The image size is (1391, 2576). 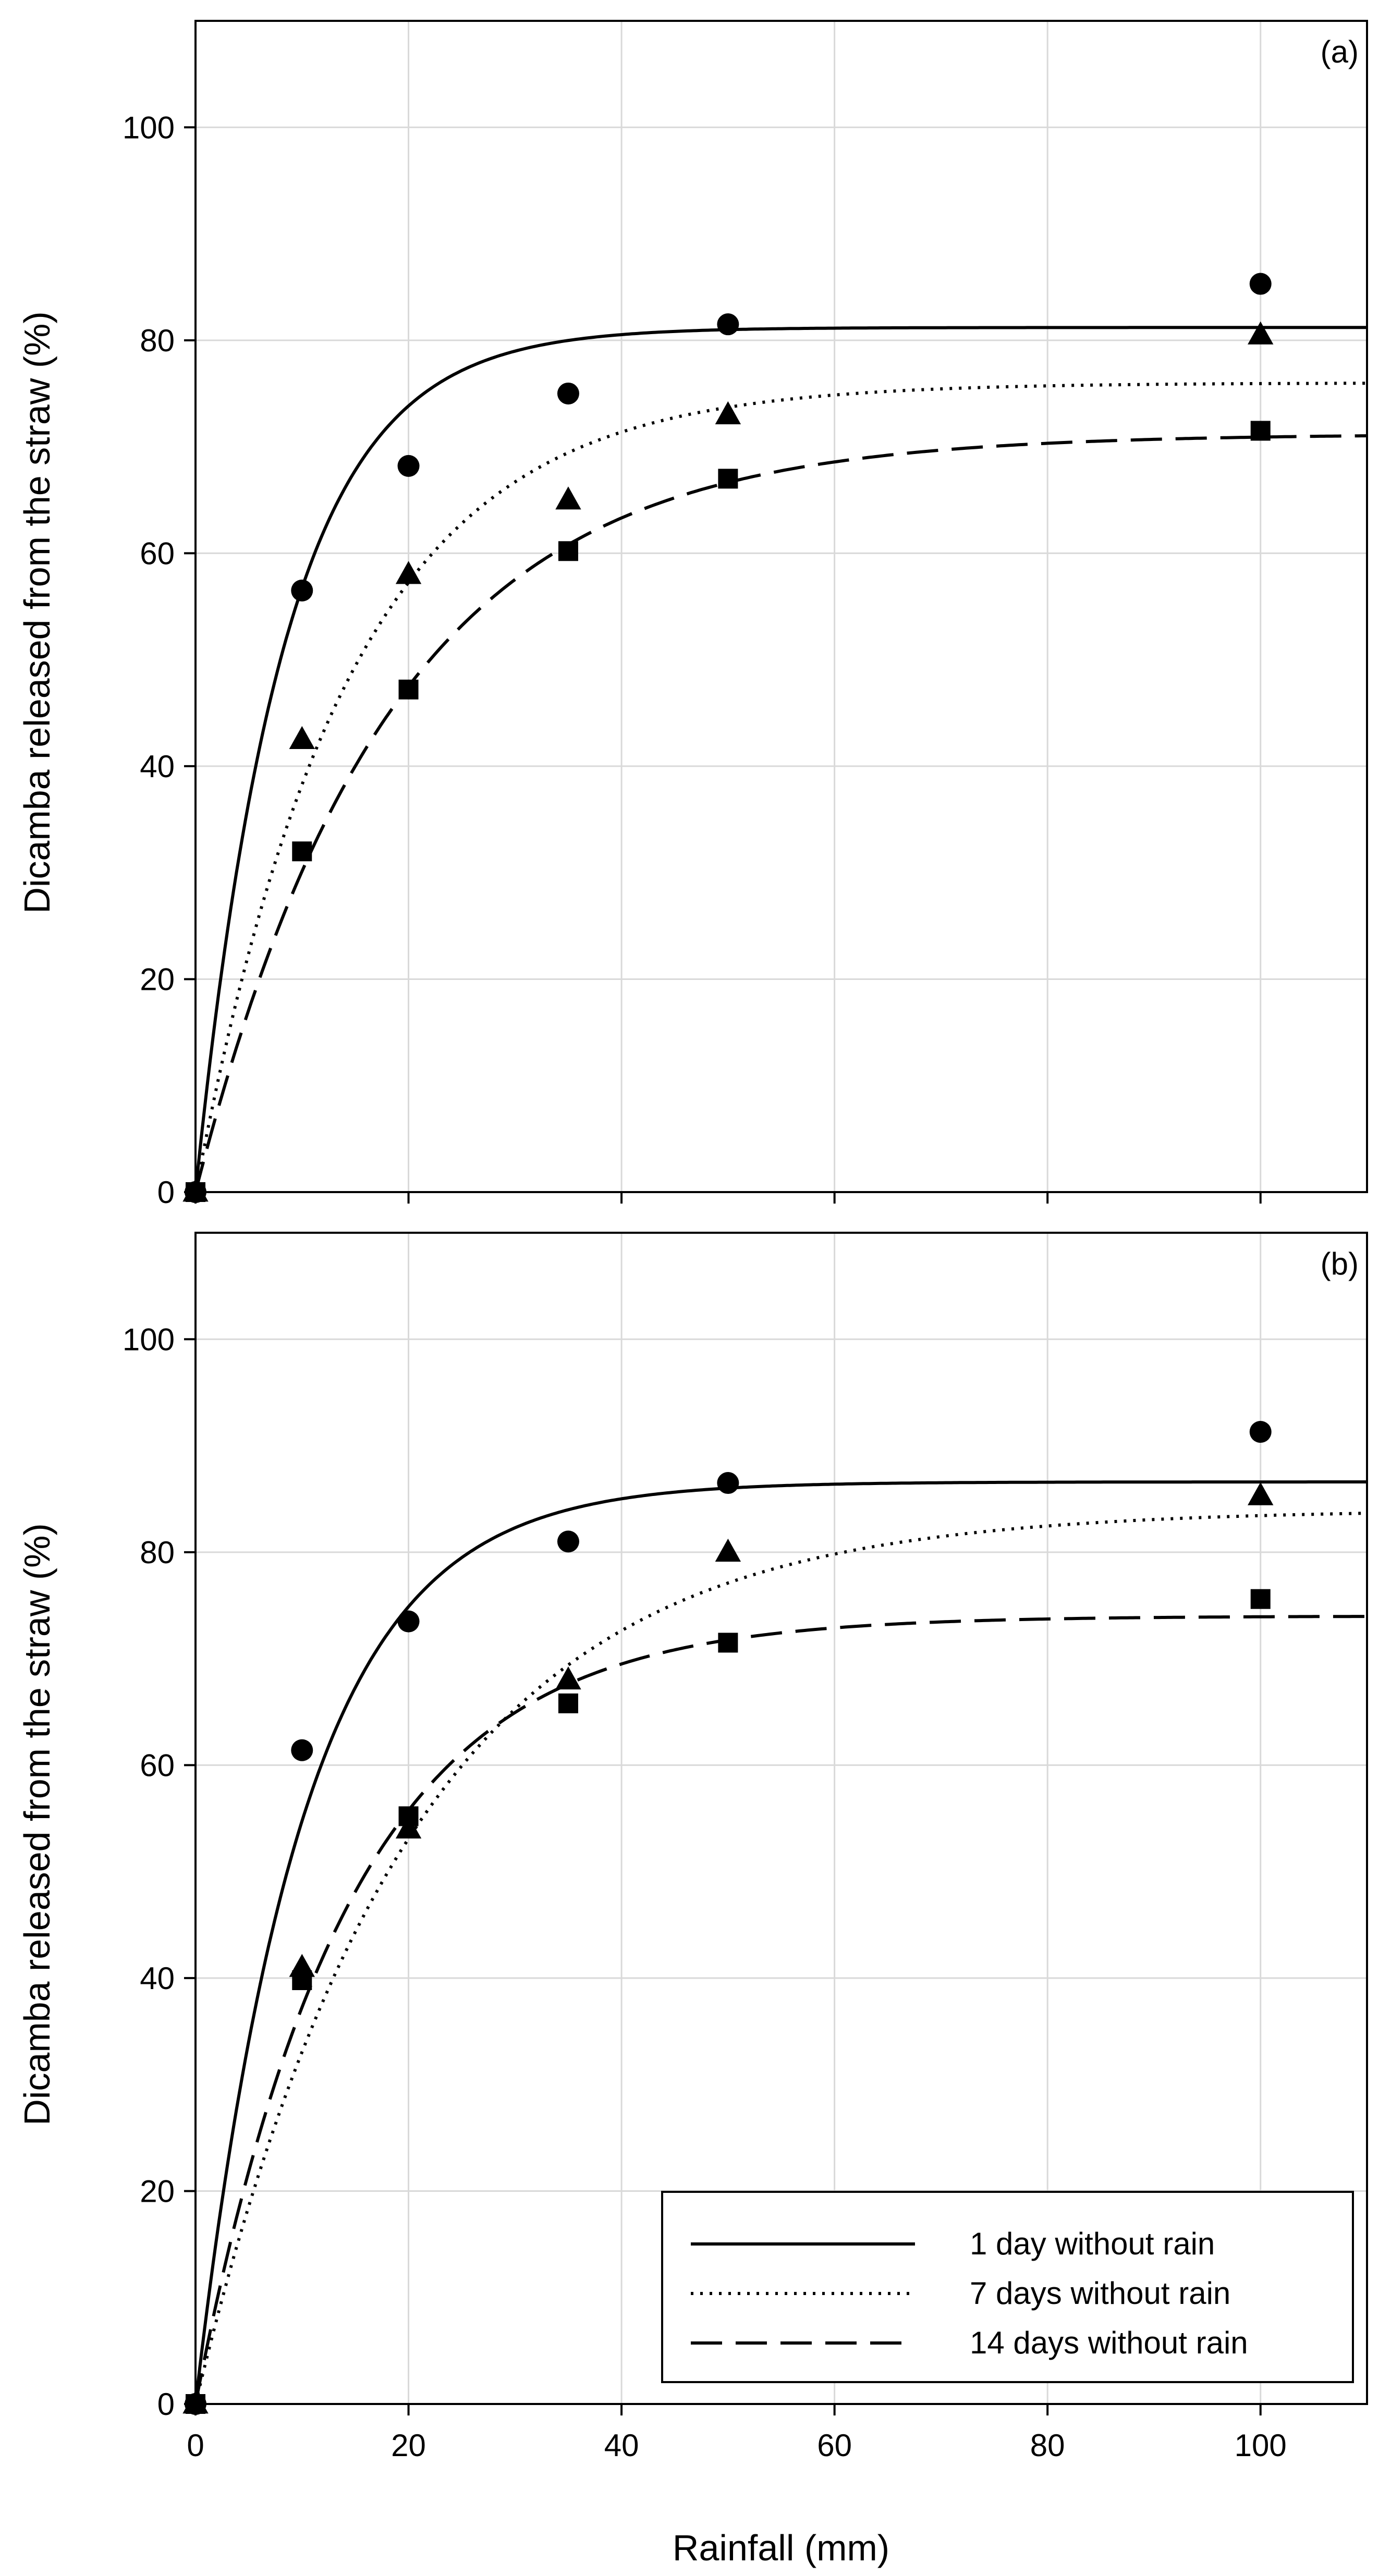 What do you see at coordinates (196, 2445) in the screenshot?
I see `x-tick-label: 0` at bounding box center [196, 2445].